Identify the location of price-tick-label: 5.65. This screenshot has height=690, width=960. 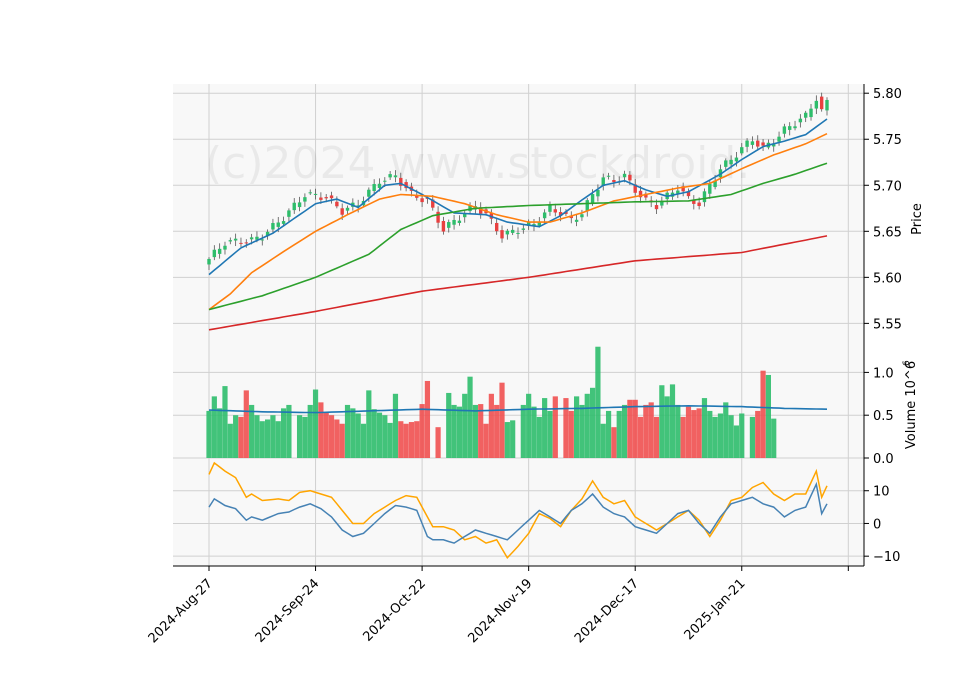
(887, 232).